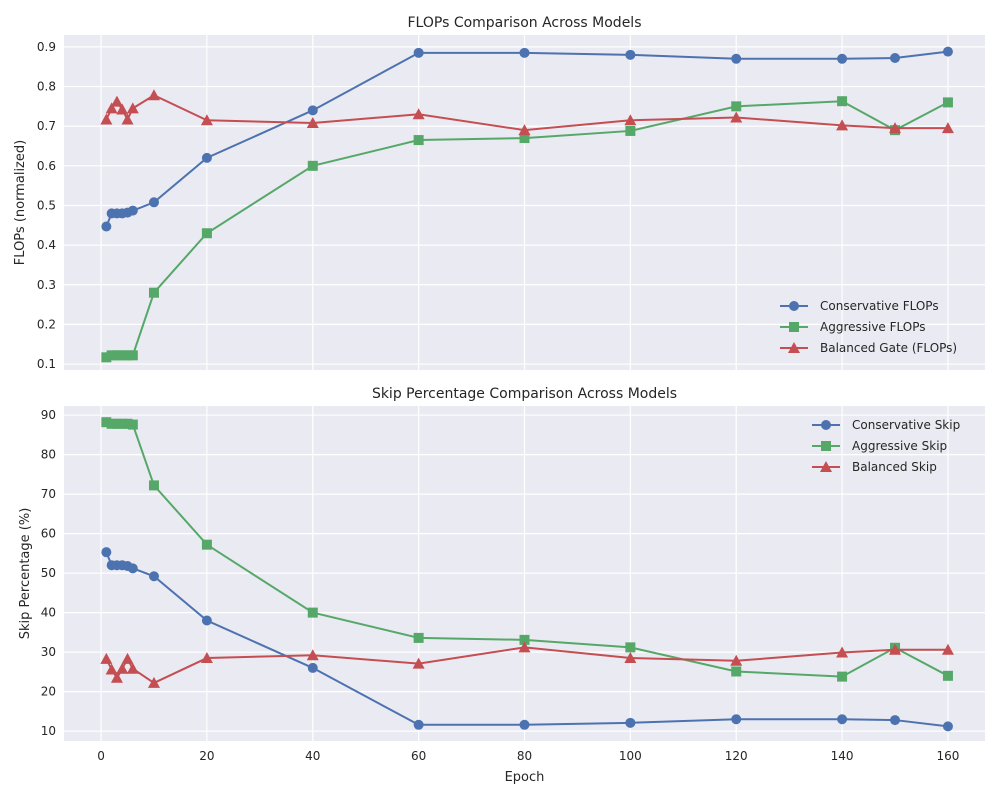 This screenshot has width=1000, height=804. Describe the element at coordinates (899, 446) in the screenshot. I see `legend-label: Aggressive Skip` at that location.